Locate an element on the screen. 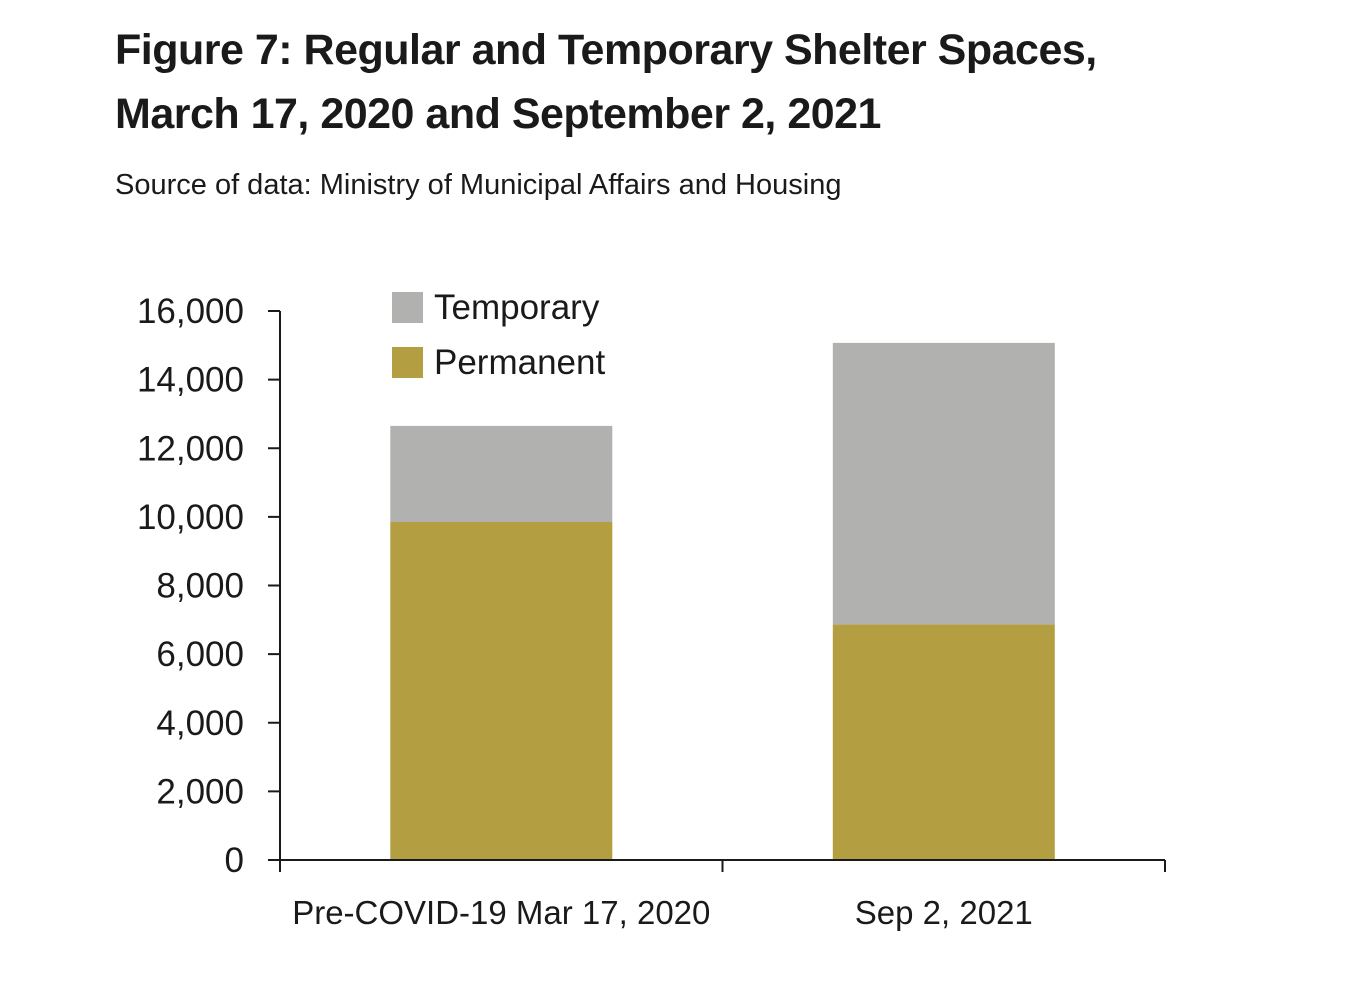 Image resolution: width=1370 pixels, height=982 pixels. y-tick-label-4: 8,000 is located at coordinates (200, 586).